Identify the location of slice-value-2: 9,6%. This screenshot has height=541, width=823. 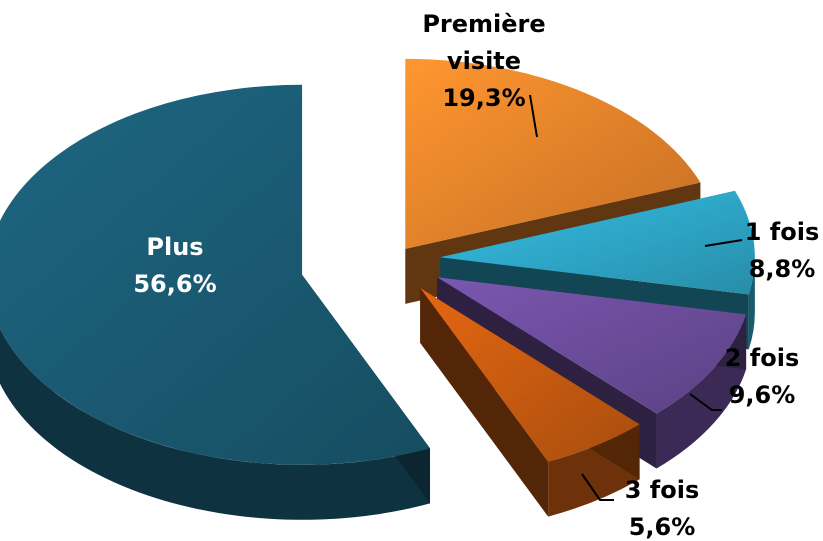
(762, 395).